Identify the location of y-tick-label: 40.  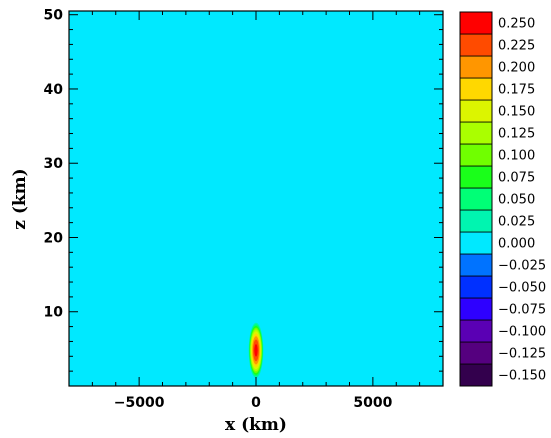
(54, 90).